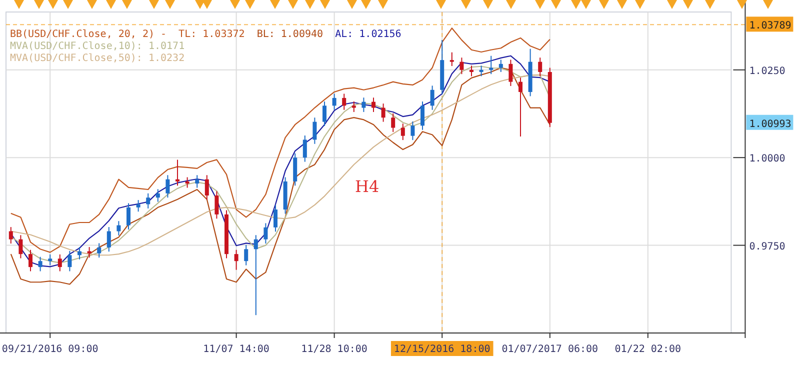 The width and height of the screenshot is (800, 368). Describe the element at coordinates (648, 349) in the screenshot. I see `x-tick-label: 01/22 02:00` at that location.